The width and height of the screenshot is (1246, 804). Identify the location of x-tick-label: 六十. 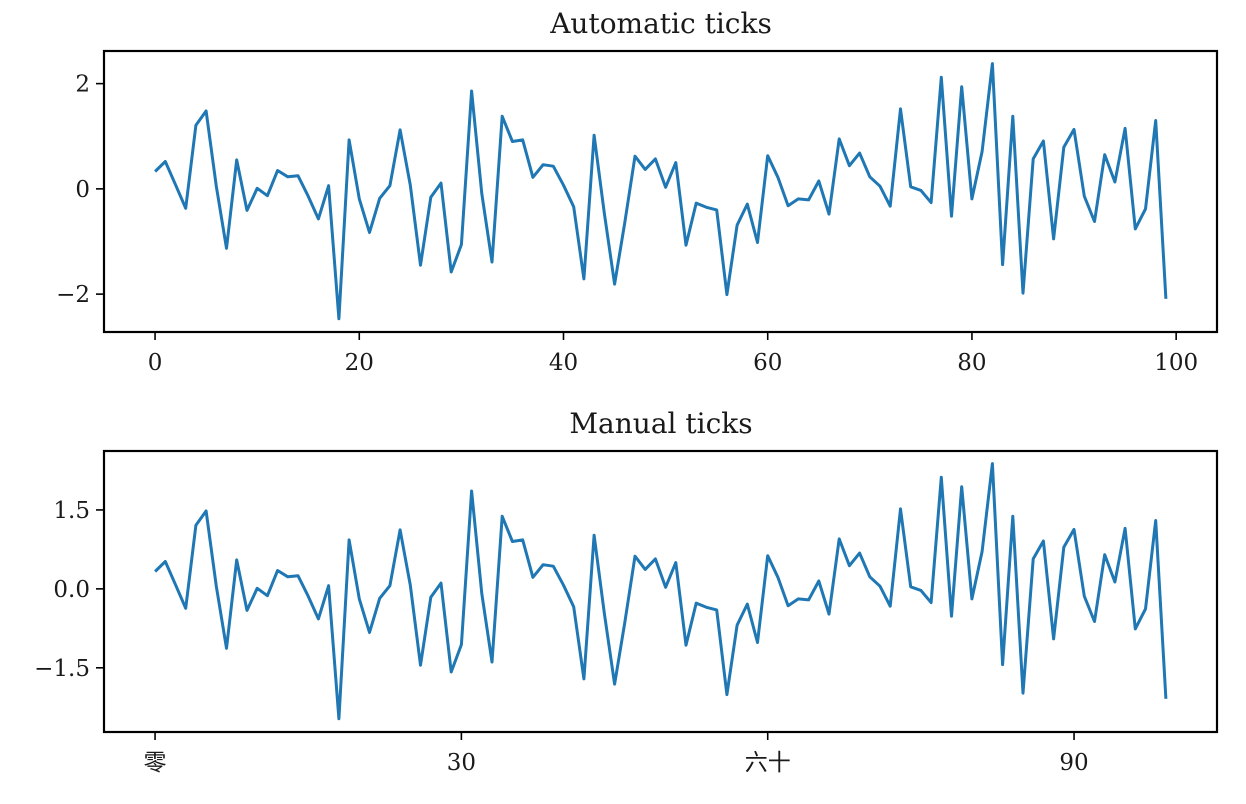
(768, 763).